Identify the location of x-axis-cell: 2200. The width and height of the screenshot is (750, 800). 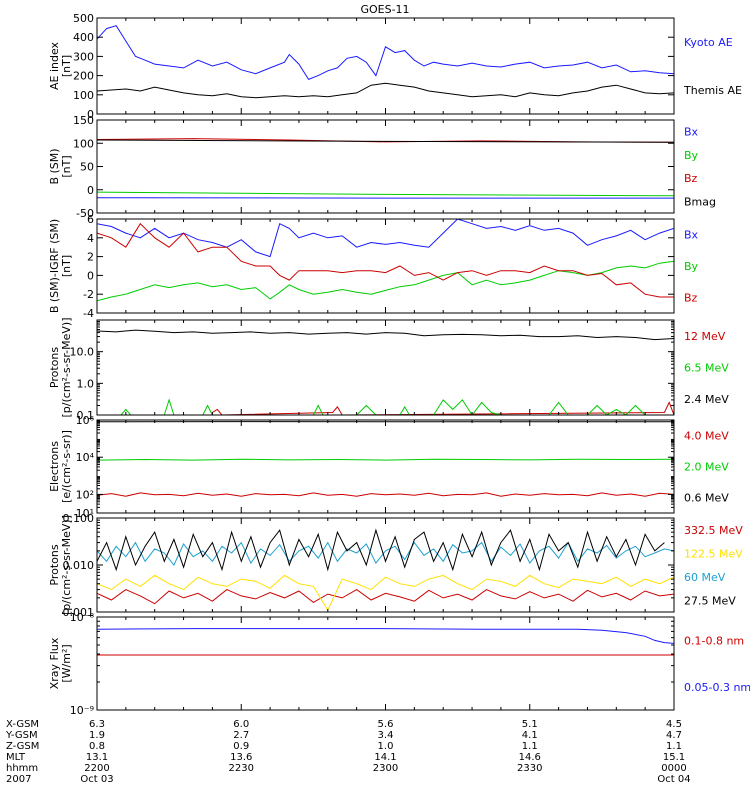
(96, 768).